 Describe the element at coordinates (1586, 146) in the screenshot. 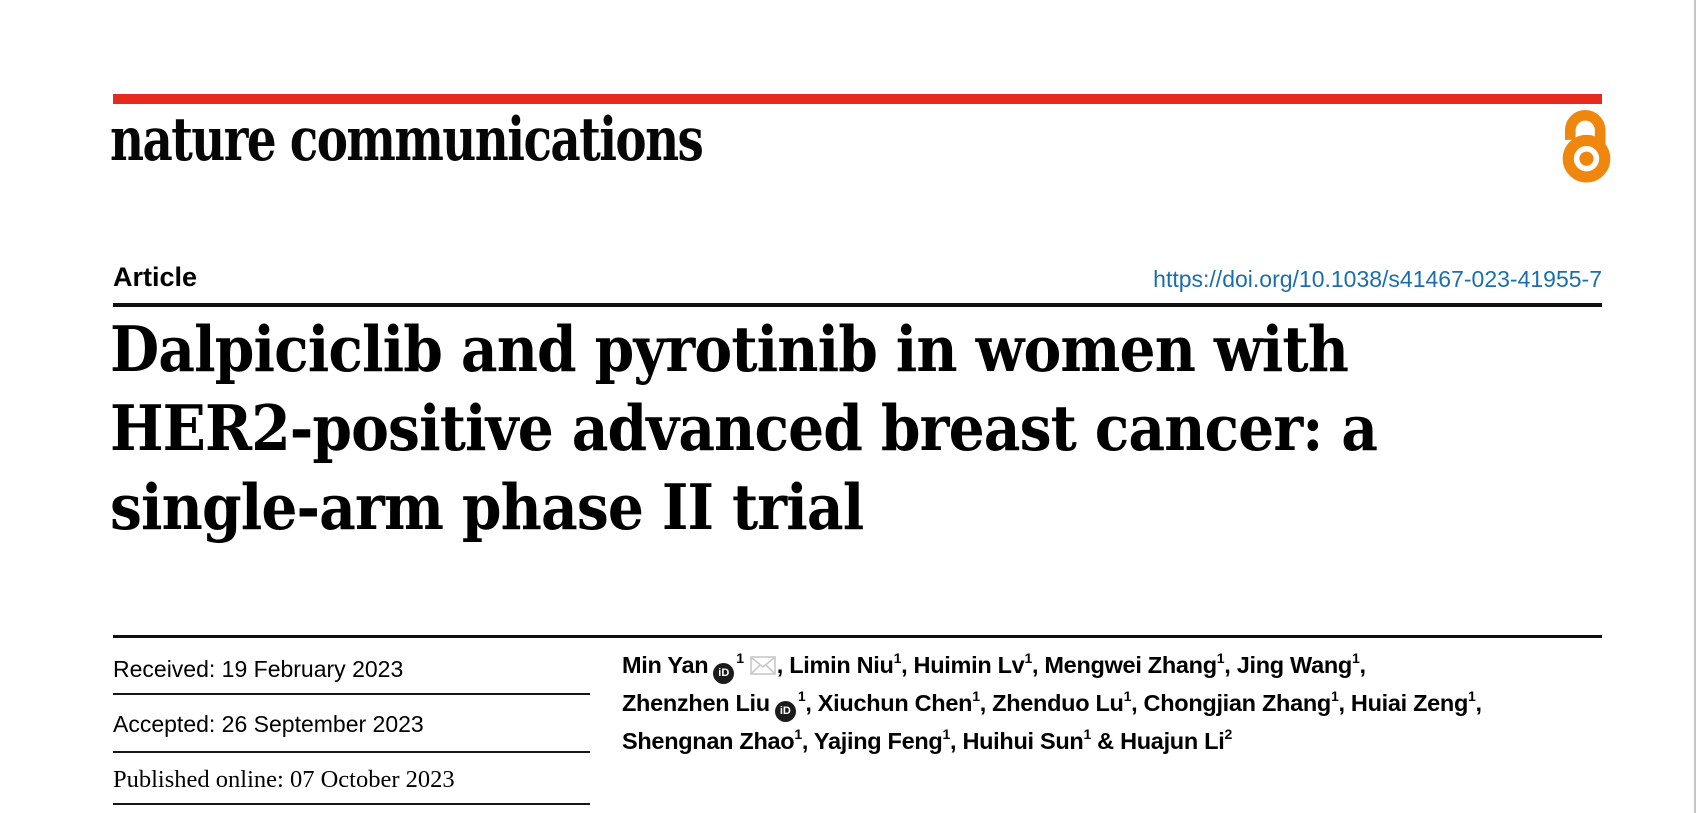

I see `open-access-icon` at that location.